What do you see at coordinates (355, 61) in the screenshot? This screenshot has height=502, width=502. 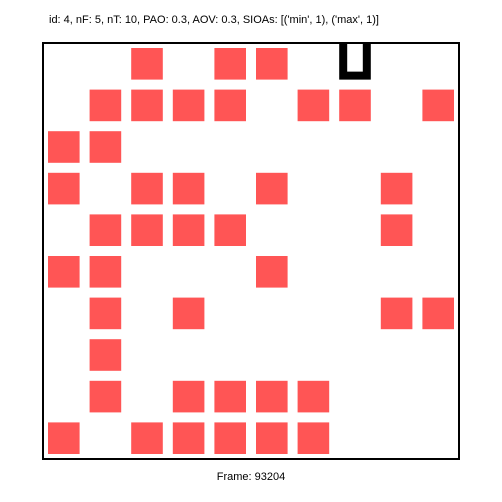 I see `agent-cursor-icon` at bounding box center [355, 61].